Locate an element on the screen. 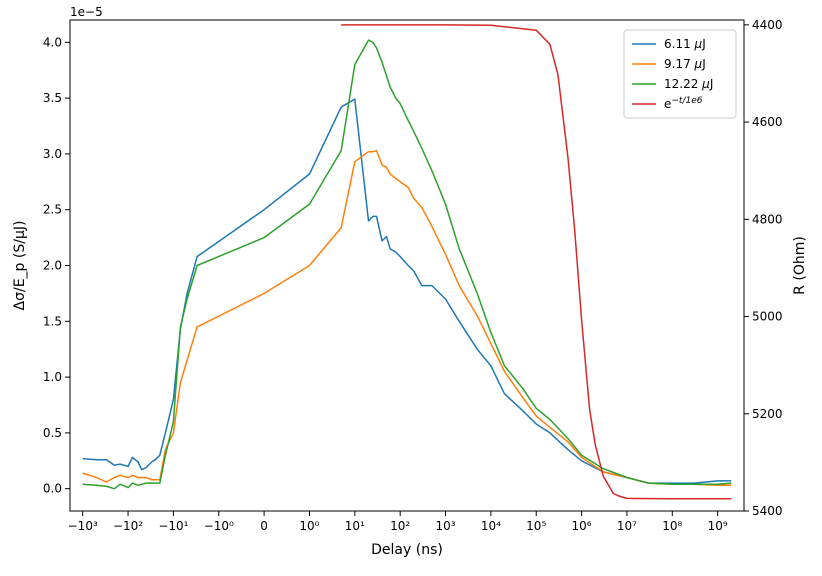 This screenshot has height=576, width=822. x-tick-label: 10⁰ is located at coordinates (309, 526).